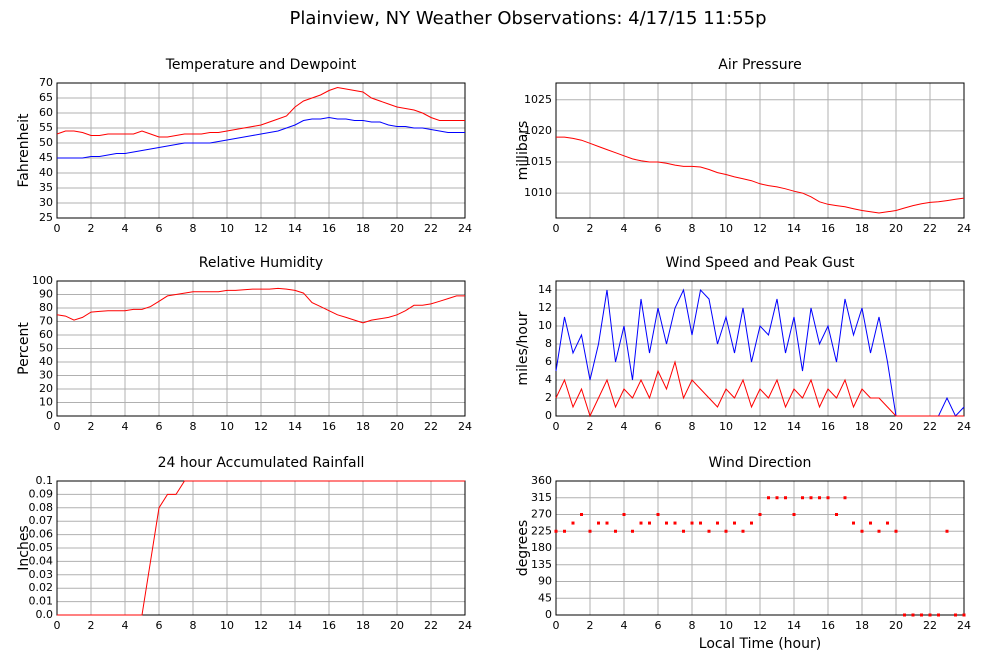  Describe the element at coordinates (24, 150) in the screenshot. I see `y-axis-label: Fahrenheit` at that location.